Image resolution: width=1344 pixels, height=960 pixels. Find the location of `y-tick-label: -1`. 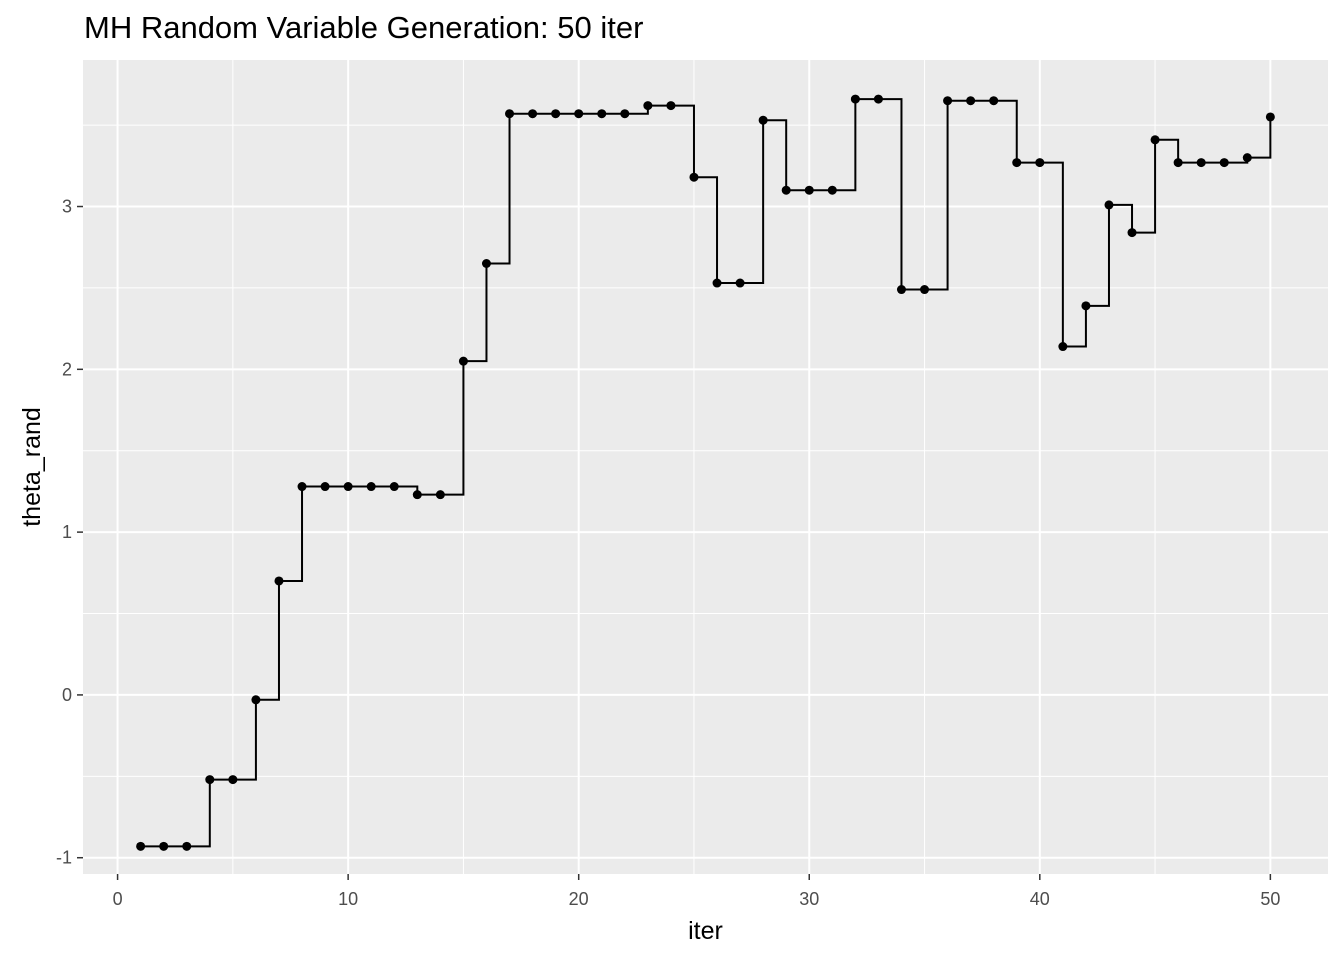

y-tick-label: -1 is located at coordinates (64, 858).